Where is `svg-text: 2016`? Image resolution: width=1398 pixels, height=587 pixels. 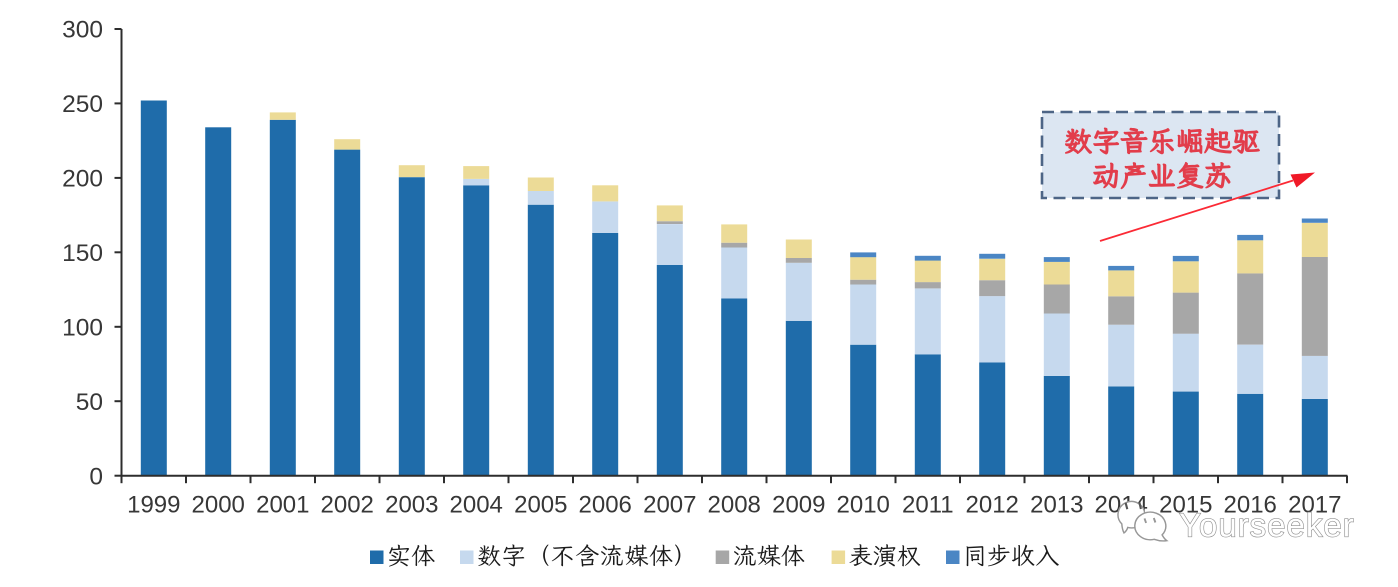 svg-text: 2016 is located at coordinates (1250, 505).